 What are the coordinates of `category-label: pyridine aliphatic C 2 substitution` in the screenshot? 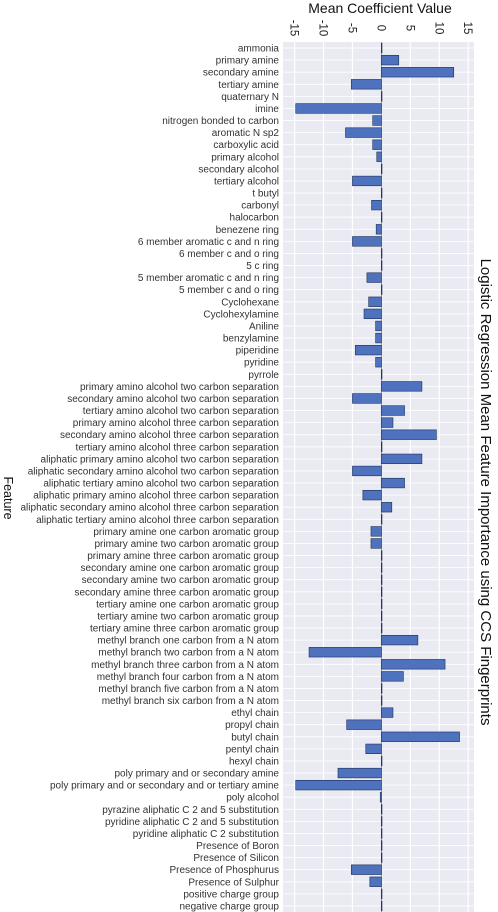 It's located at (206, 834).